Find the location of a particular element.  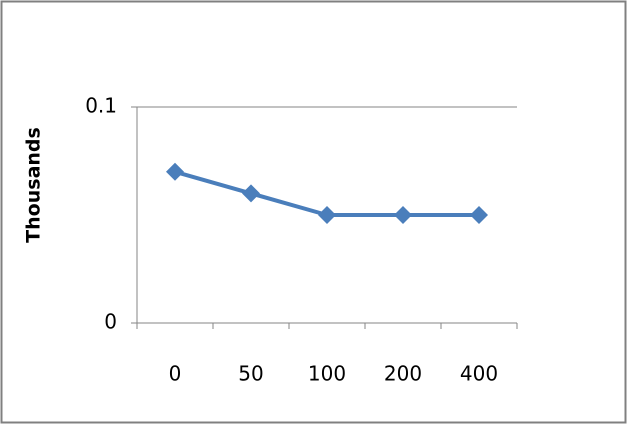

y-tick-label: 0.1 is located at coordinates (101, 106).